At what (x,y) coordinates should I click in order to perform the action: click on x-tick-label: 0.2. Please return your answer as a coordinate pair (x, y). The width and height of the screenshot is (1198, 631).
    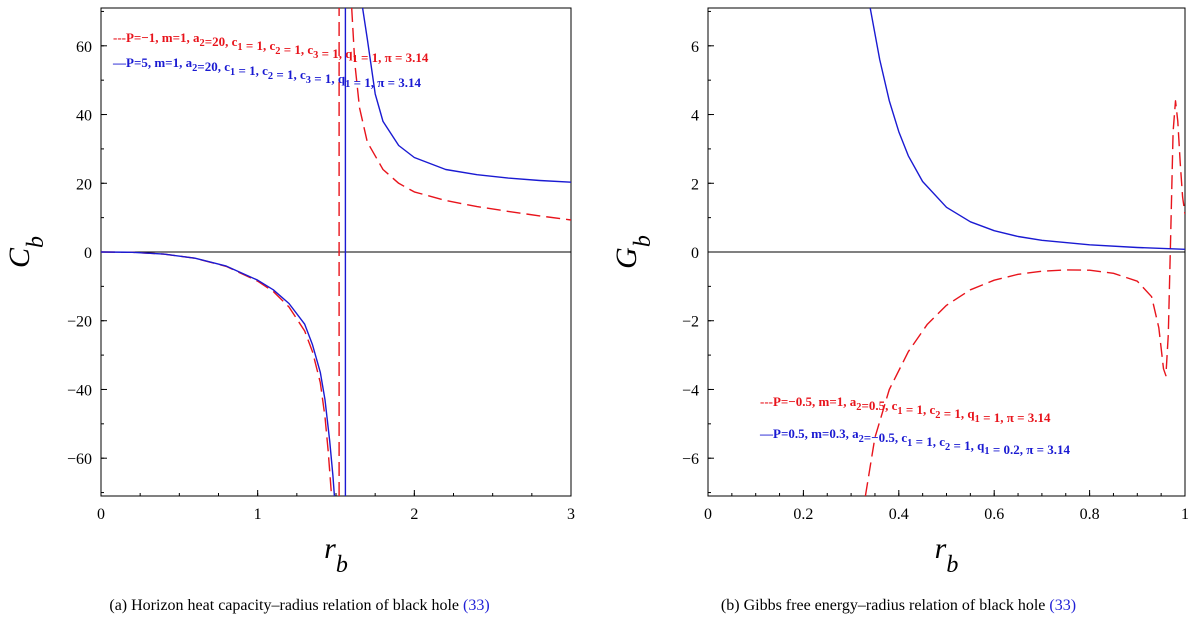
    Looking at the image, I should click on (803, 514).